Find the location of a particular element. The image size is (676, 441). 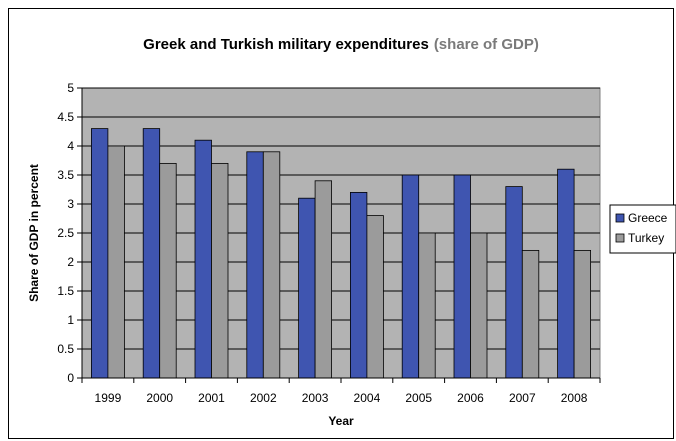

bar-turkey-2000 is located at coordinates (168, 270).